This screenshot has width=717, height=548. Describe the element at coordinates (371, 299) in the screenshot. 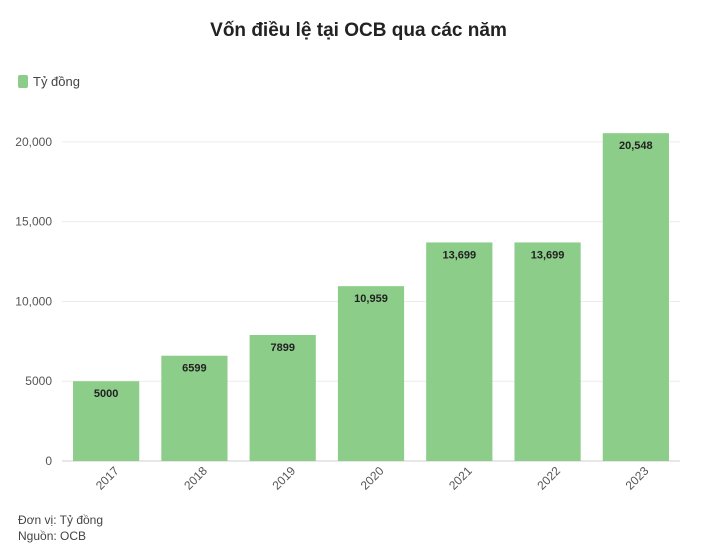

I see `data-label: 10,959` at that location.